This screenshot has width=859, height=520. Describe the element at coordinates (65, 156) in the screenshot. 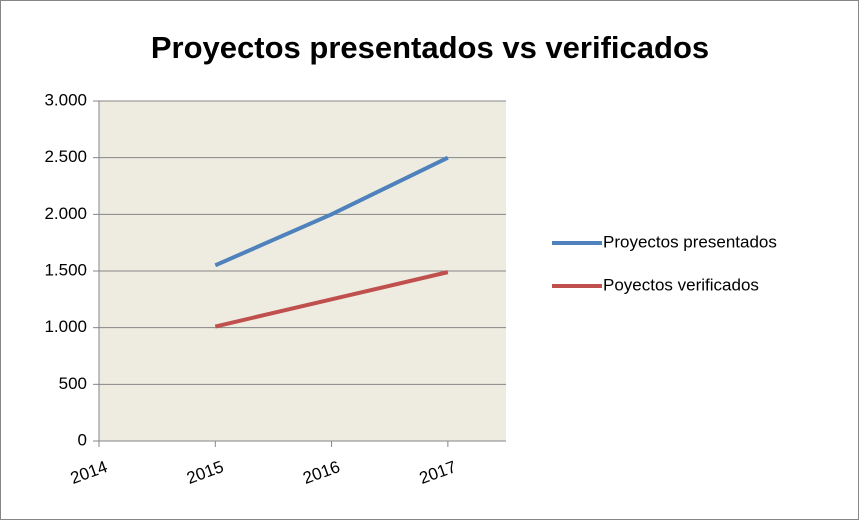

I see `y-tick-label: 2.500` at that location.